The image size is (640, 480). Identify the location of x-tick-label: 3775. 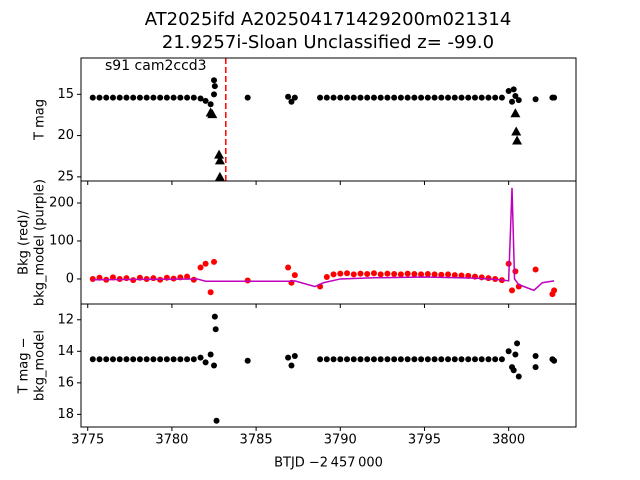
(87, 440).